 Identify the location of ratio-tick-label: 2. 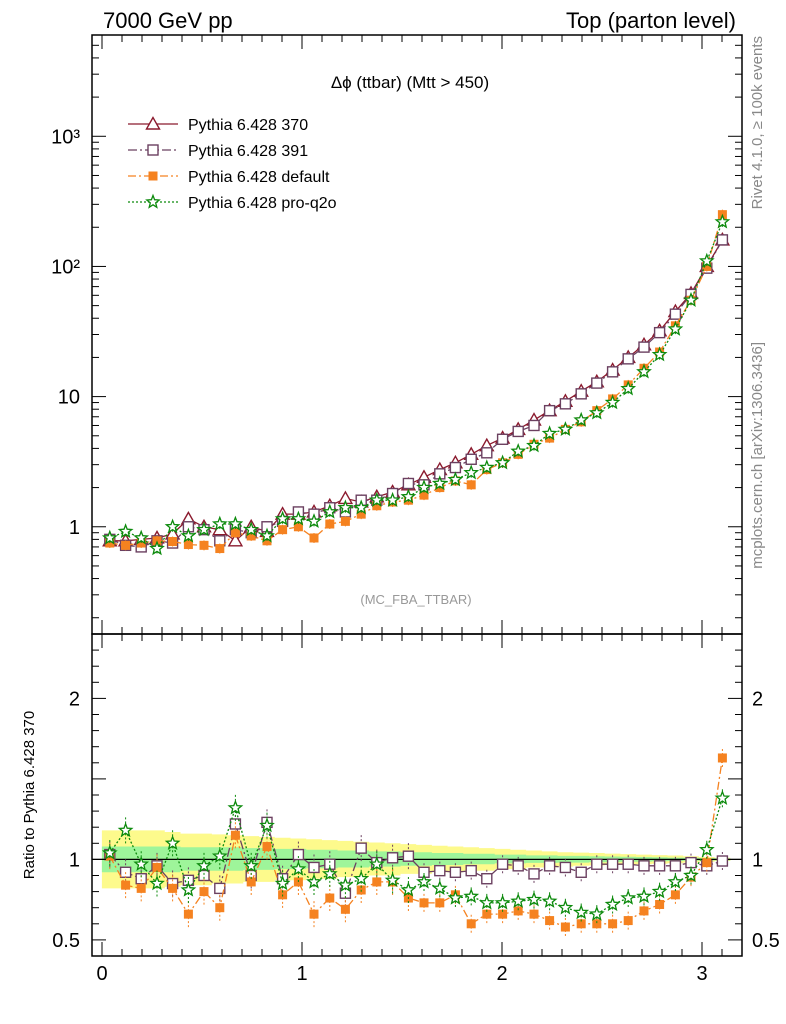
(74, 699).